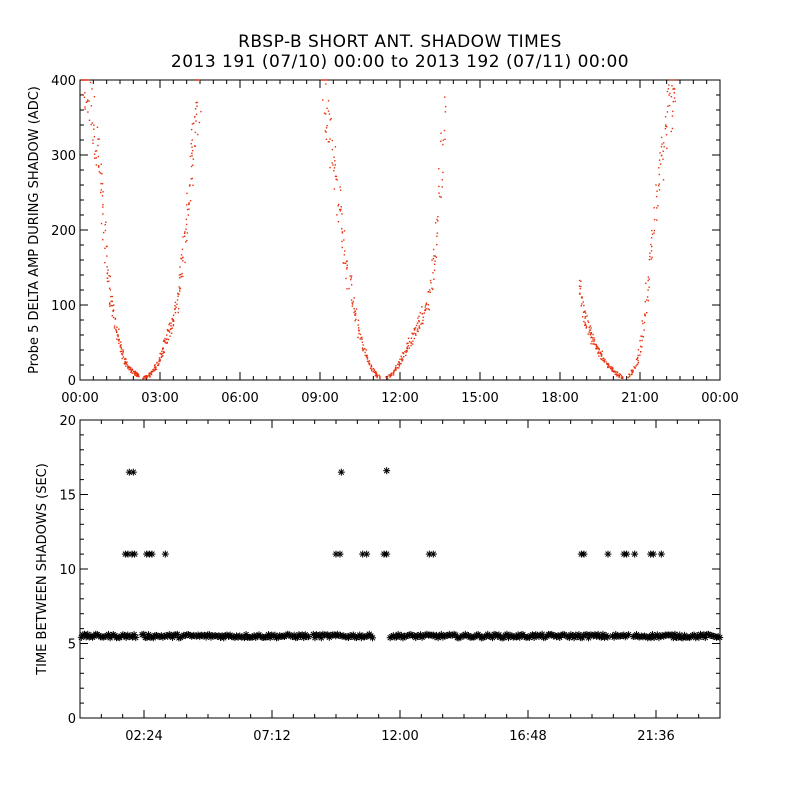 This screenshot has width=800, height=800. I want to click on x-tick-label: 12:00, so click(399, 736).